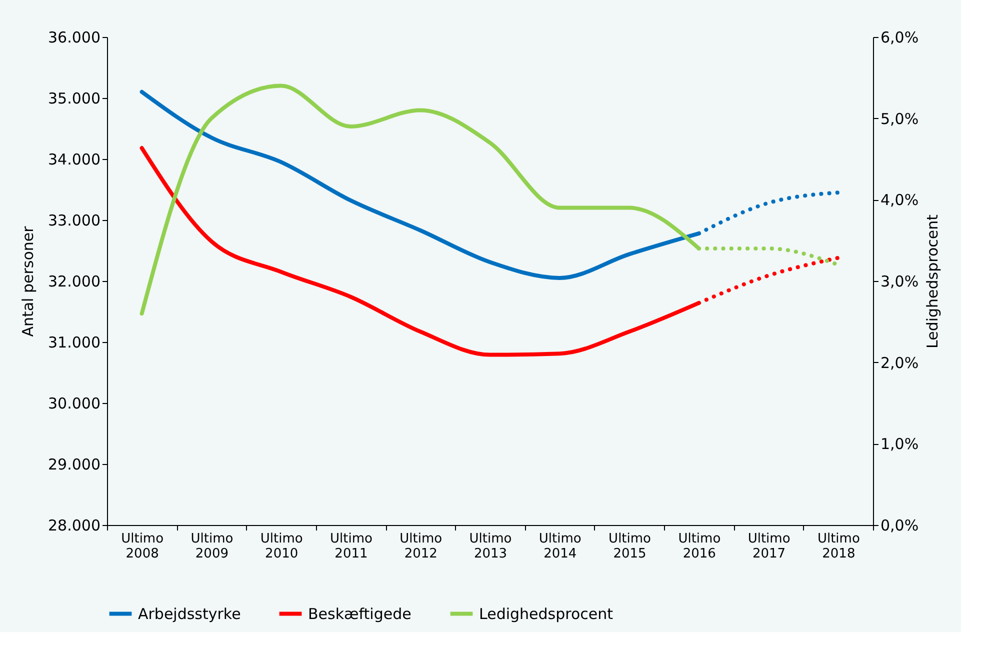 This screenshot has height=652, width=981. What do you see at coordinates (74, 465) in the screenshot?
I see `y-tick-label: 29.000` at bounding box center [74, 465].